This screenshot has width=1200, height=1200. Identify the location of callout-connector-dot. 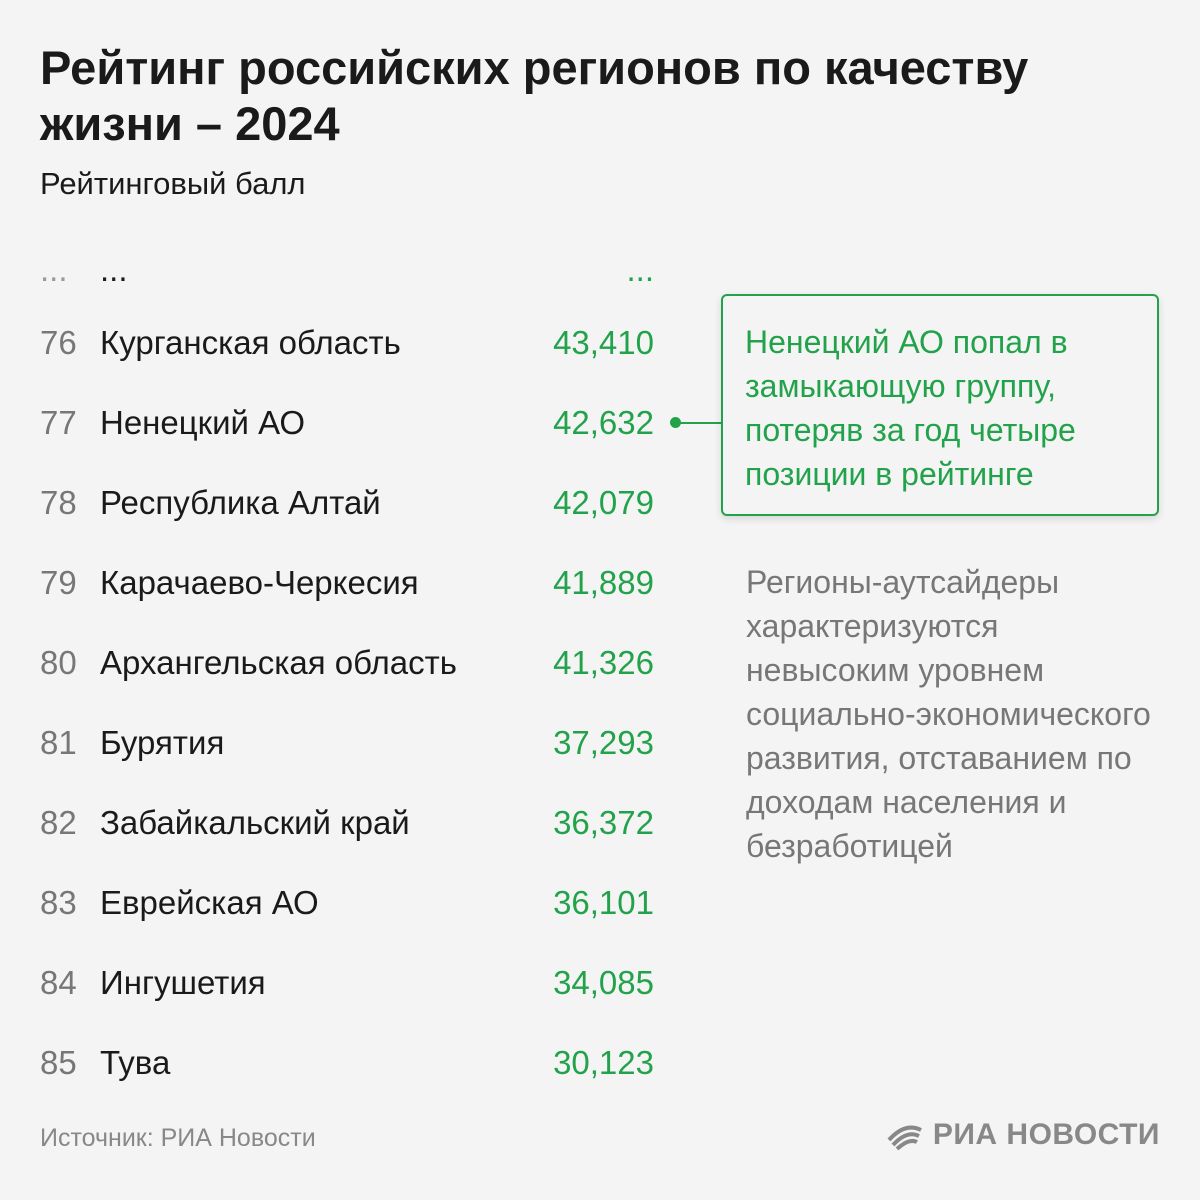
(675, 422).